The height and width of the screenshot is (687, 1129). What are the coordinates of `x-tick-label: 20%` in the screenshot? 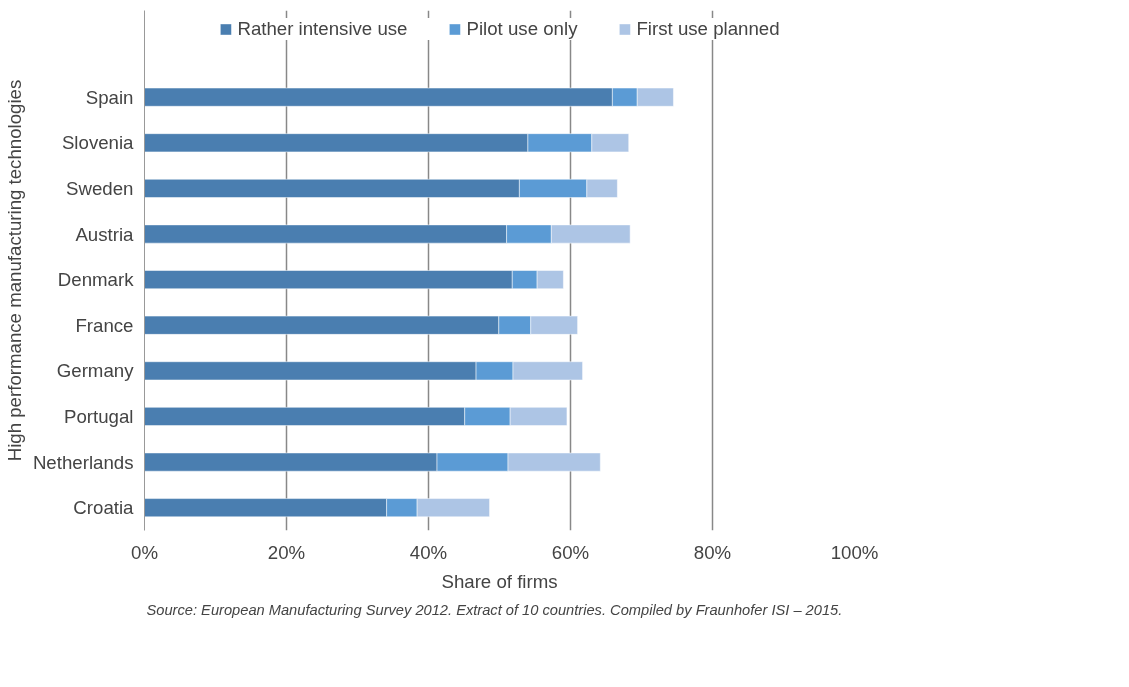 It's located at (286, 552).